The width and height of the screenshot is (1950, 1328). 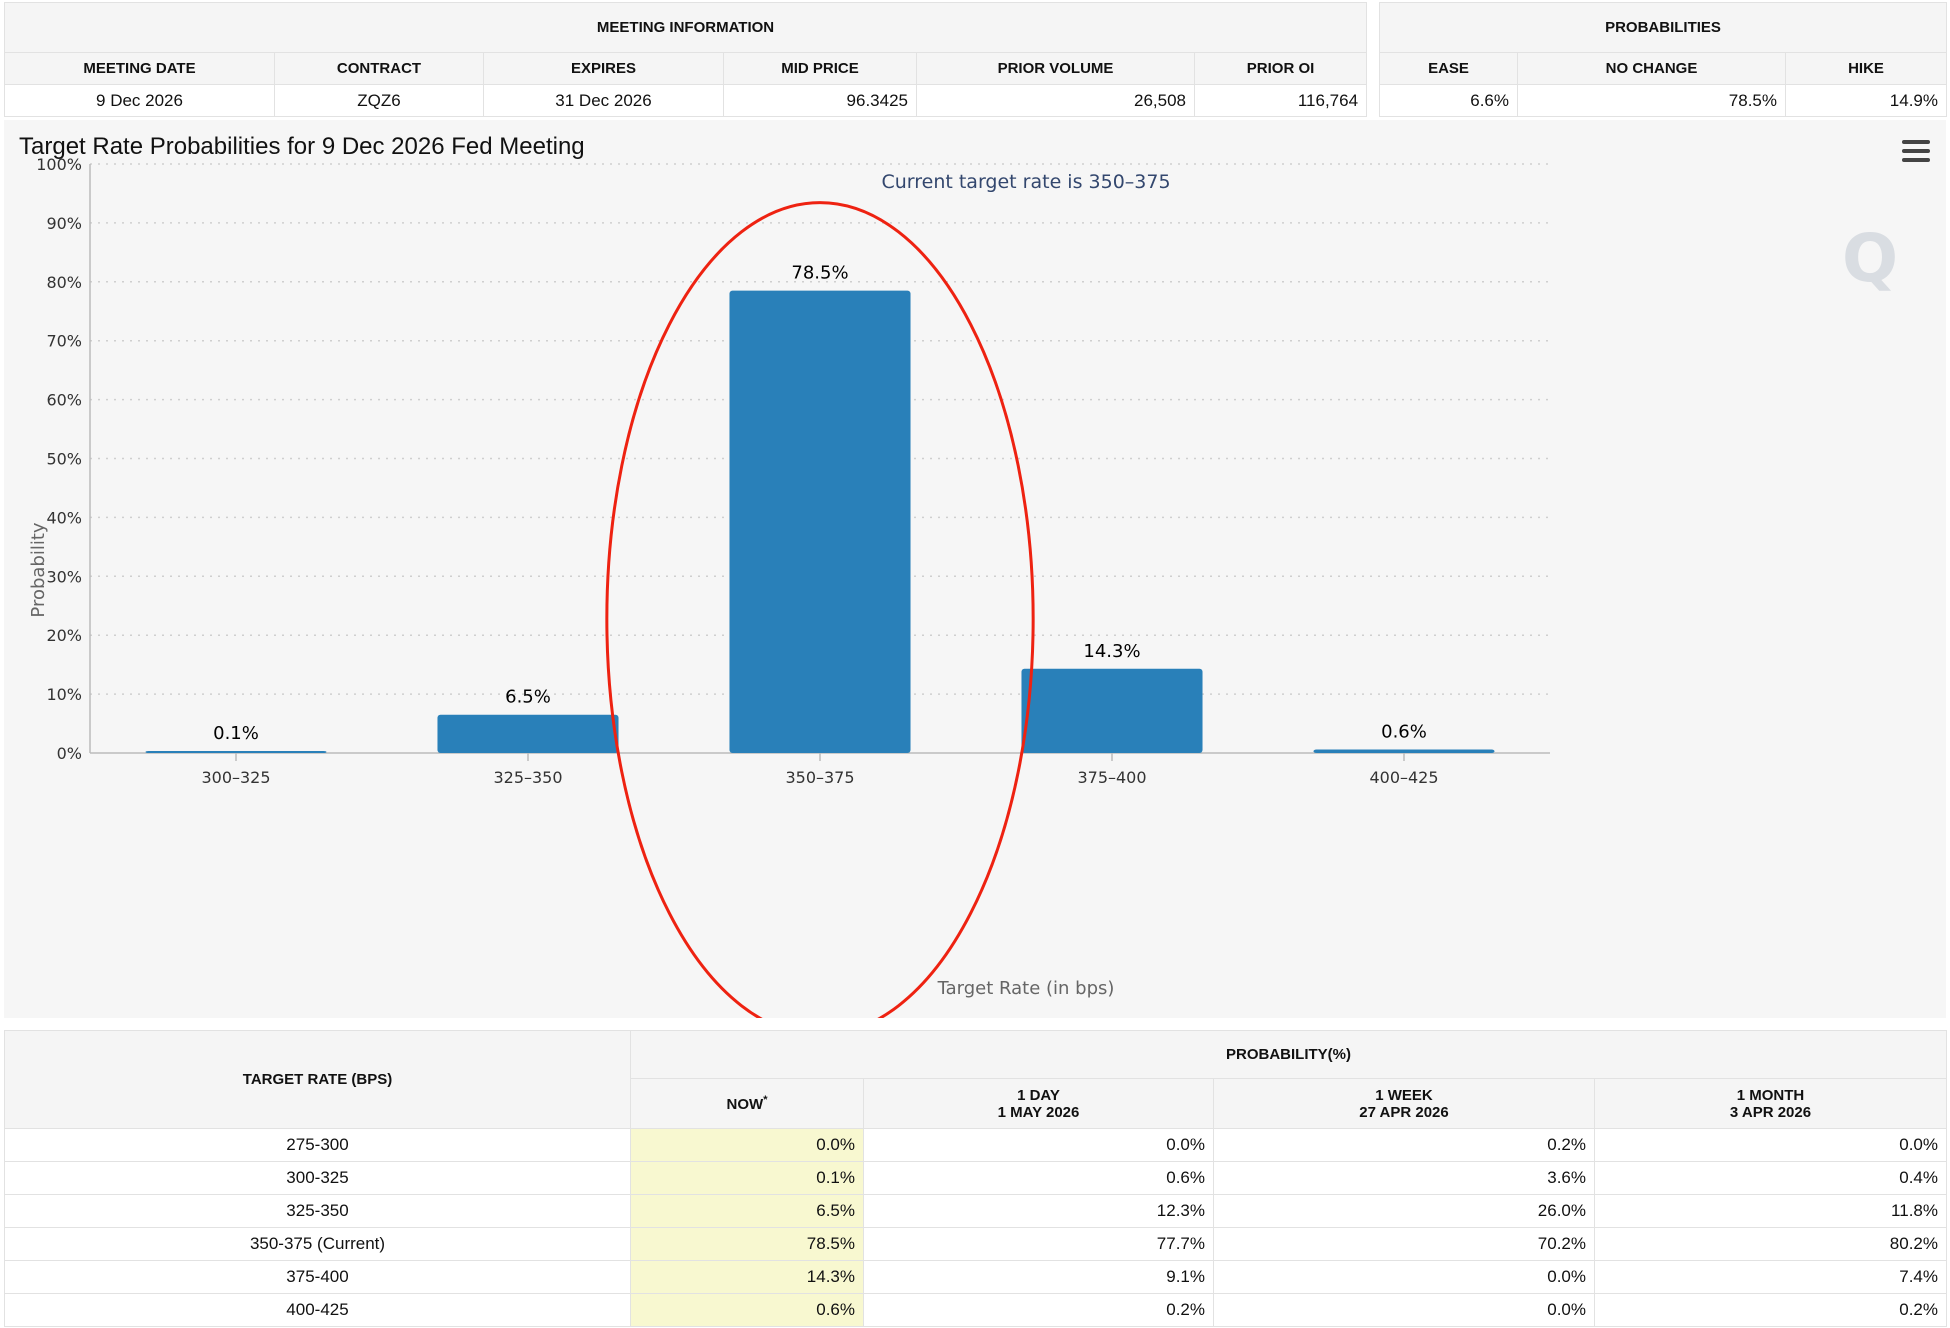 I want to click on prior-volume-header: PRIOR VOLUME, so click(x=1055, y=68).